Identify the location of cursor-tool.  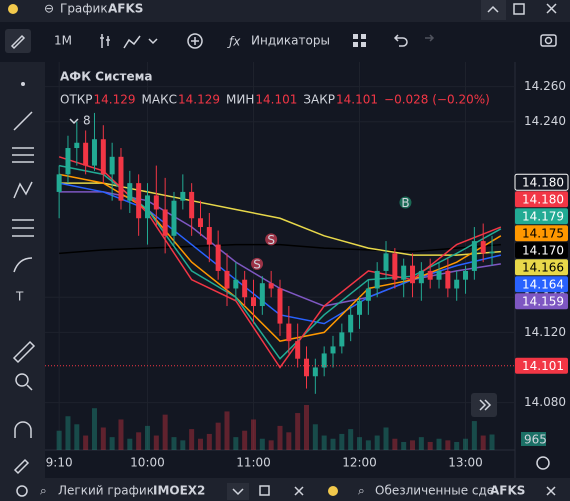
(23, 84).